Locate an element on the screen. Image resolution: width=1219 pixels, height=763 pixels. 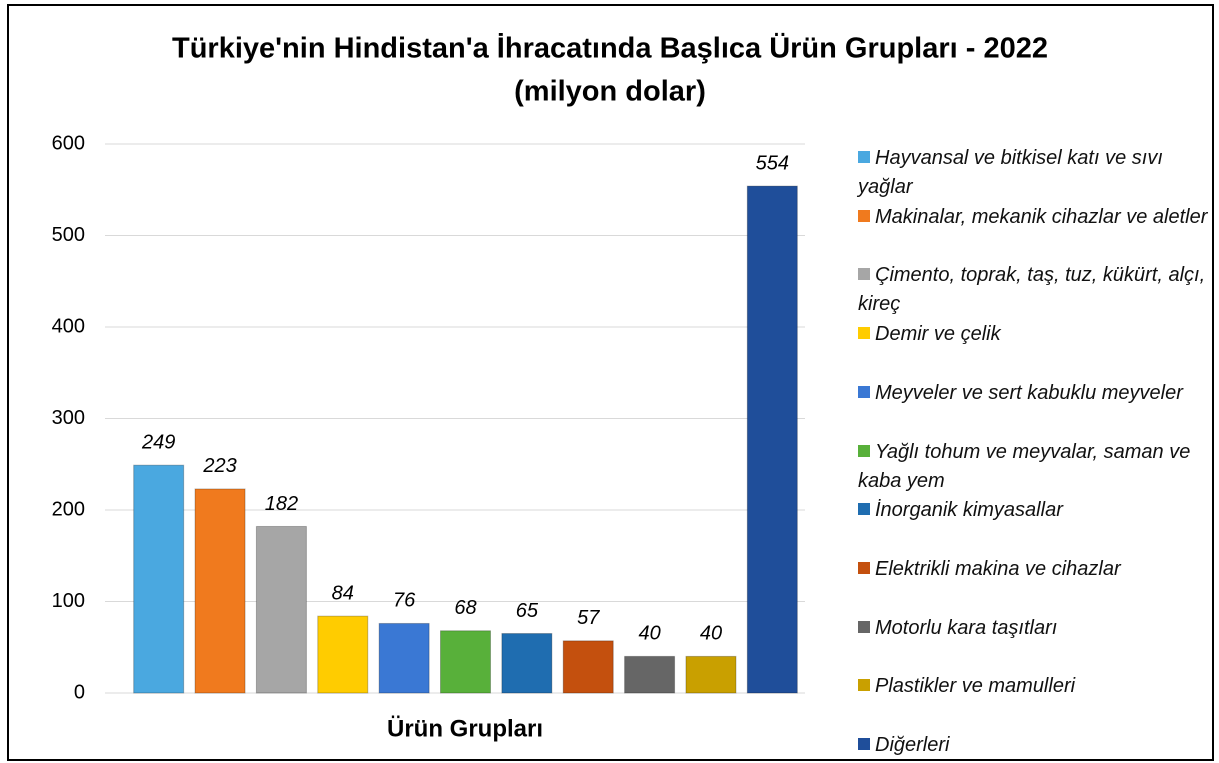
y-tick-label: 300 is located at coordinates (68, 418).